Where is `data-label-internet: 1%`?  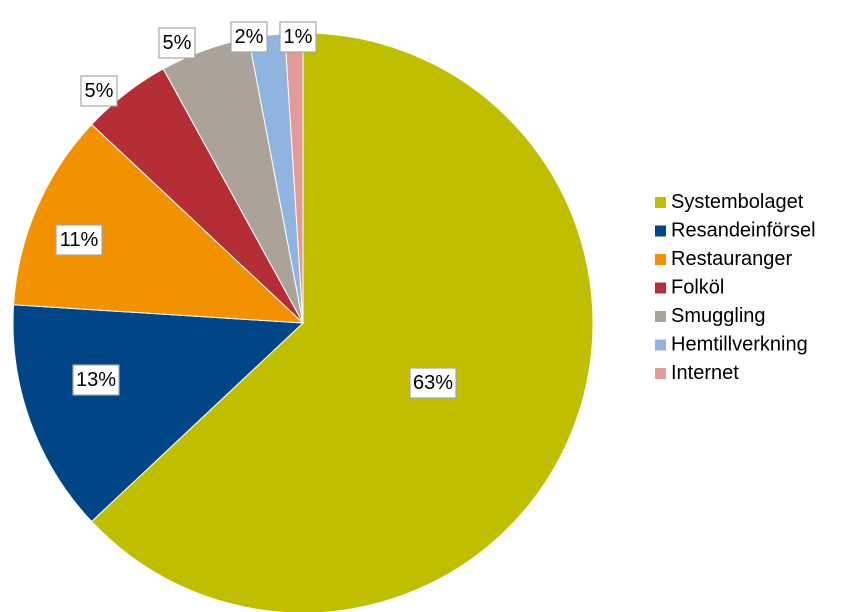
data-label-internet: 1% is located at coordinates (298, 37).